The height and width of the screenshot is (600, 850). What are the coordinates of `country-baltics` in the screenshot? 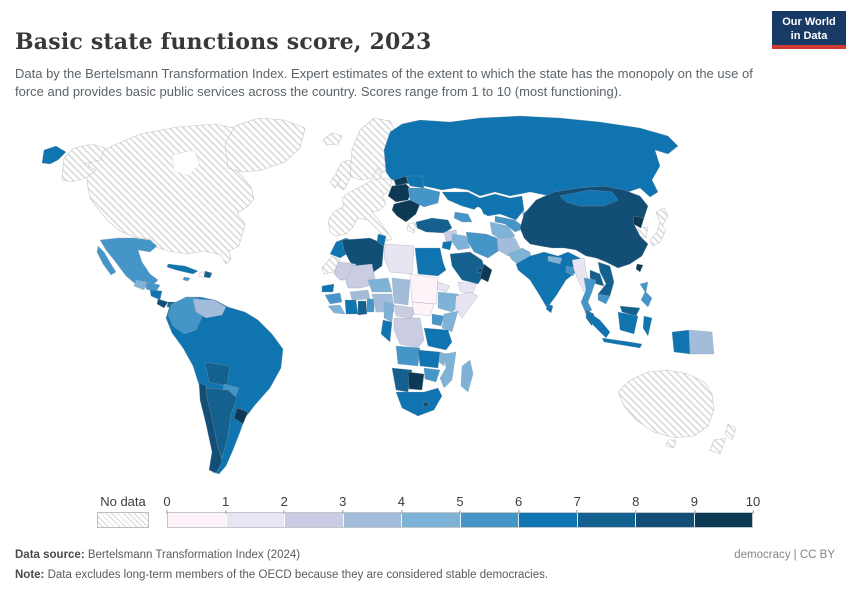 It's located at (401, 181).